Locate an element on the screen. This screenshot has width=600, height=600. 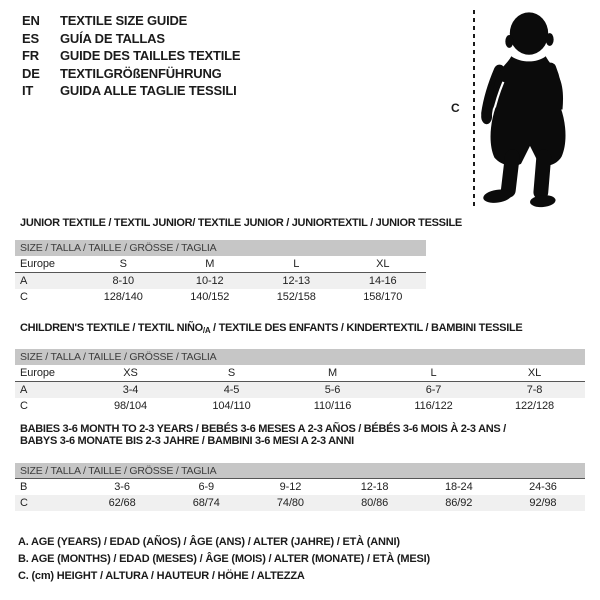
table-row: C 98/104 104/110 110/116 116/122 122/128 is located at coordinates (300, 406).